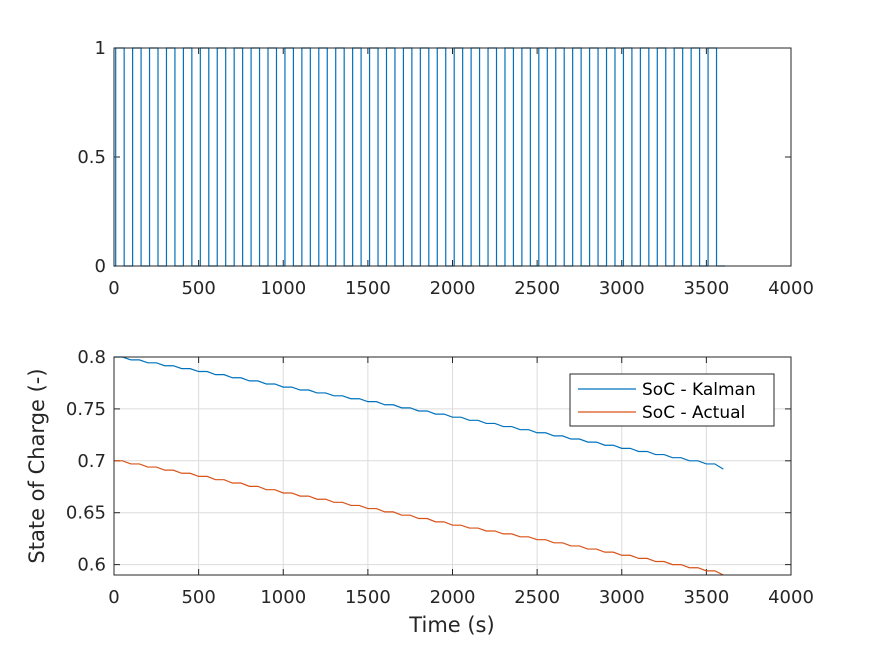  I want to click on legend-label-kalman: SoC - Kalman, so click(699, 390).